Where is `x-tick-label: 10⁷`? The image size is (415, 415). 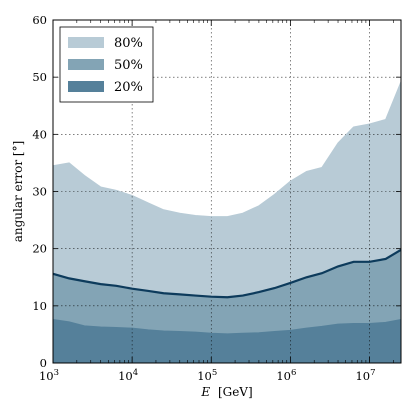
x-tick-label: 10⁷ is located at coordinates (365, 375).